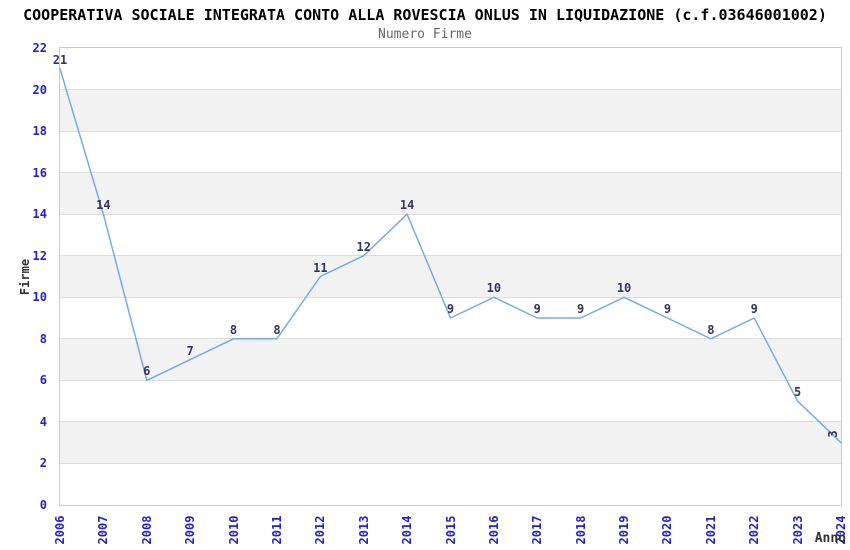  I want to click on y-tick-label: 22, so click(39, 48).